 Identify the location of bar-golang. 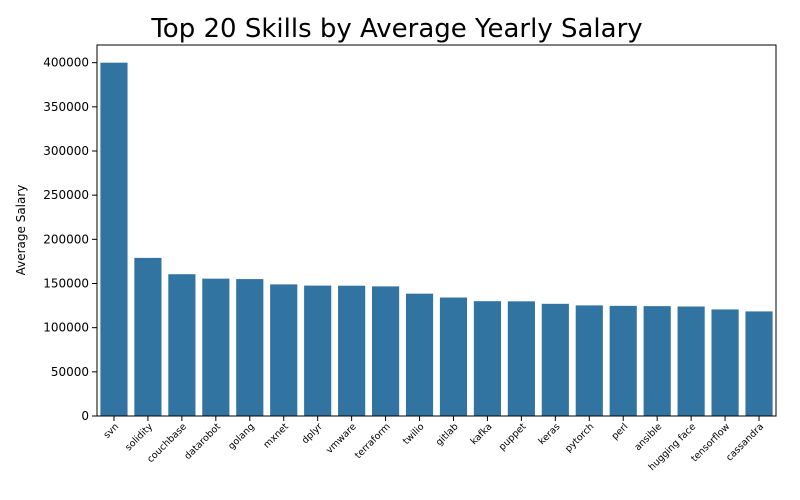
(250, 347).